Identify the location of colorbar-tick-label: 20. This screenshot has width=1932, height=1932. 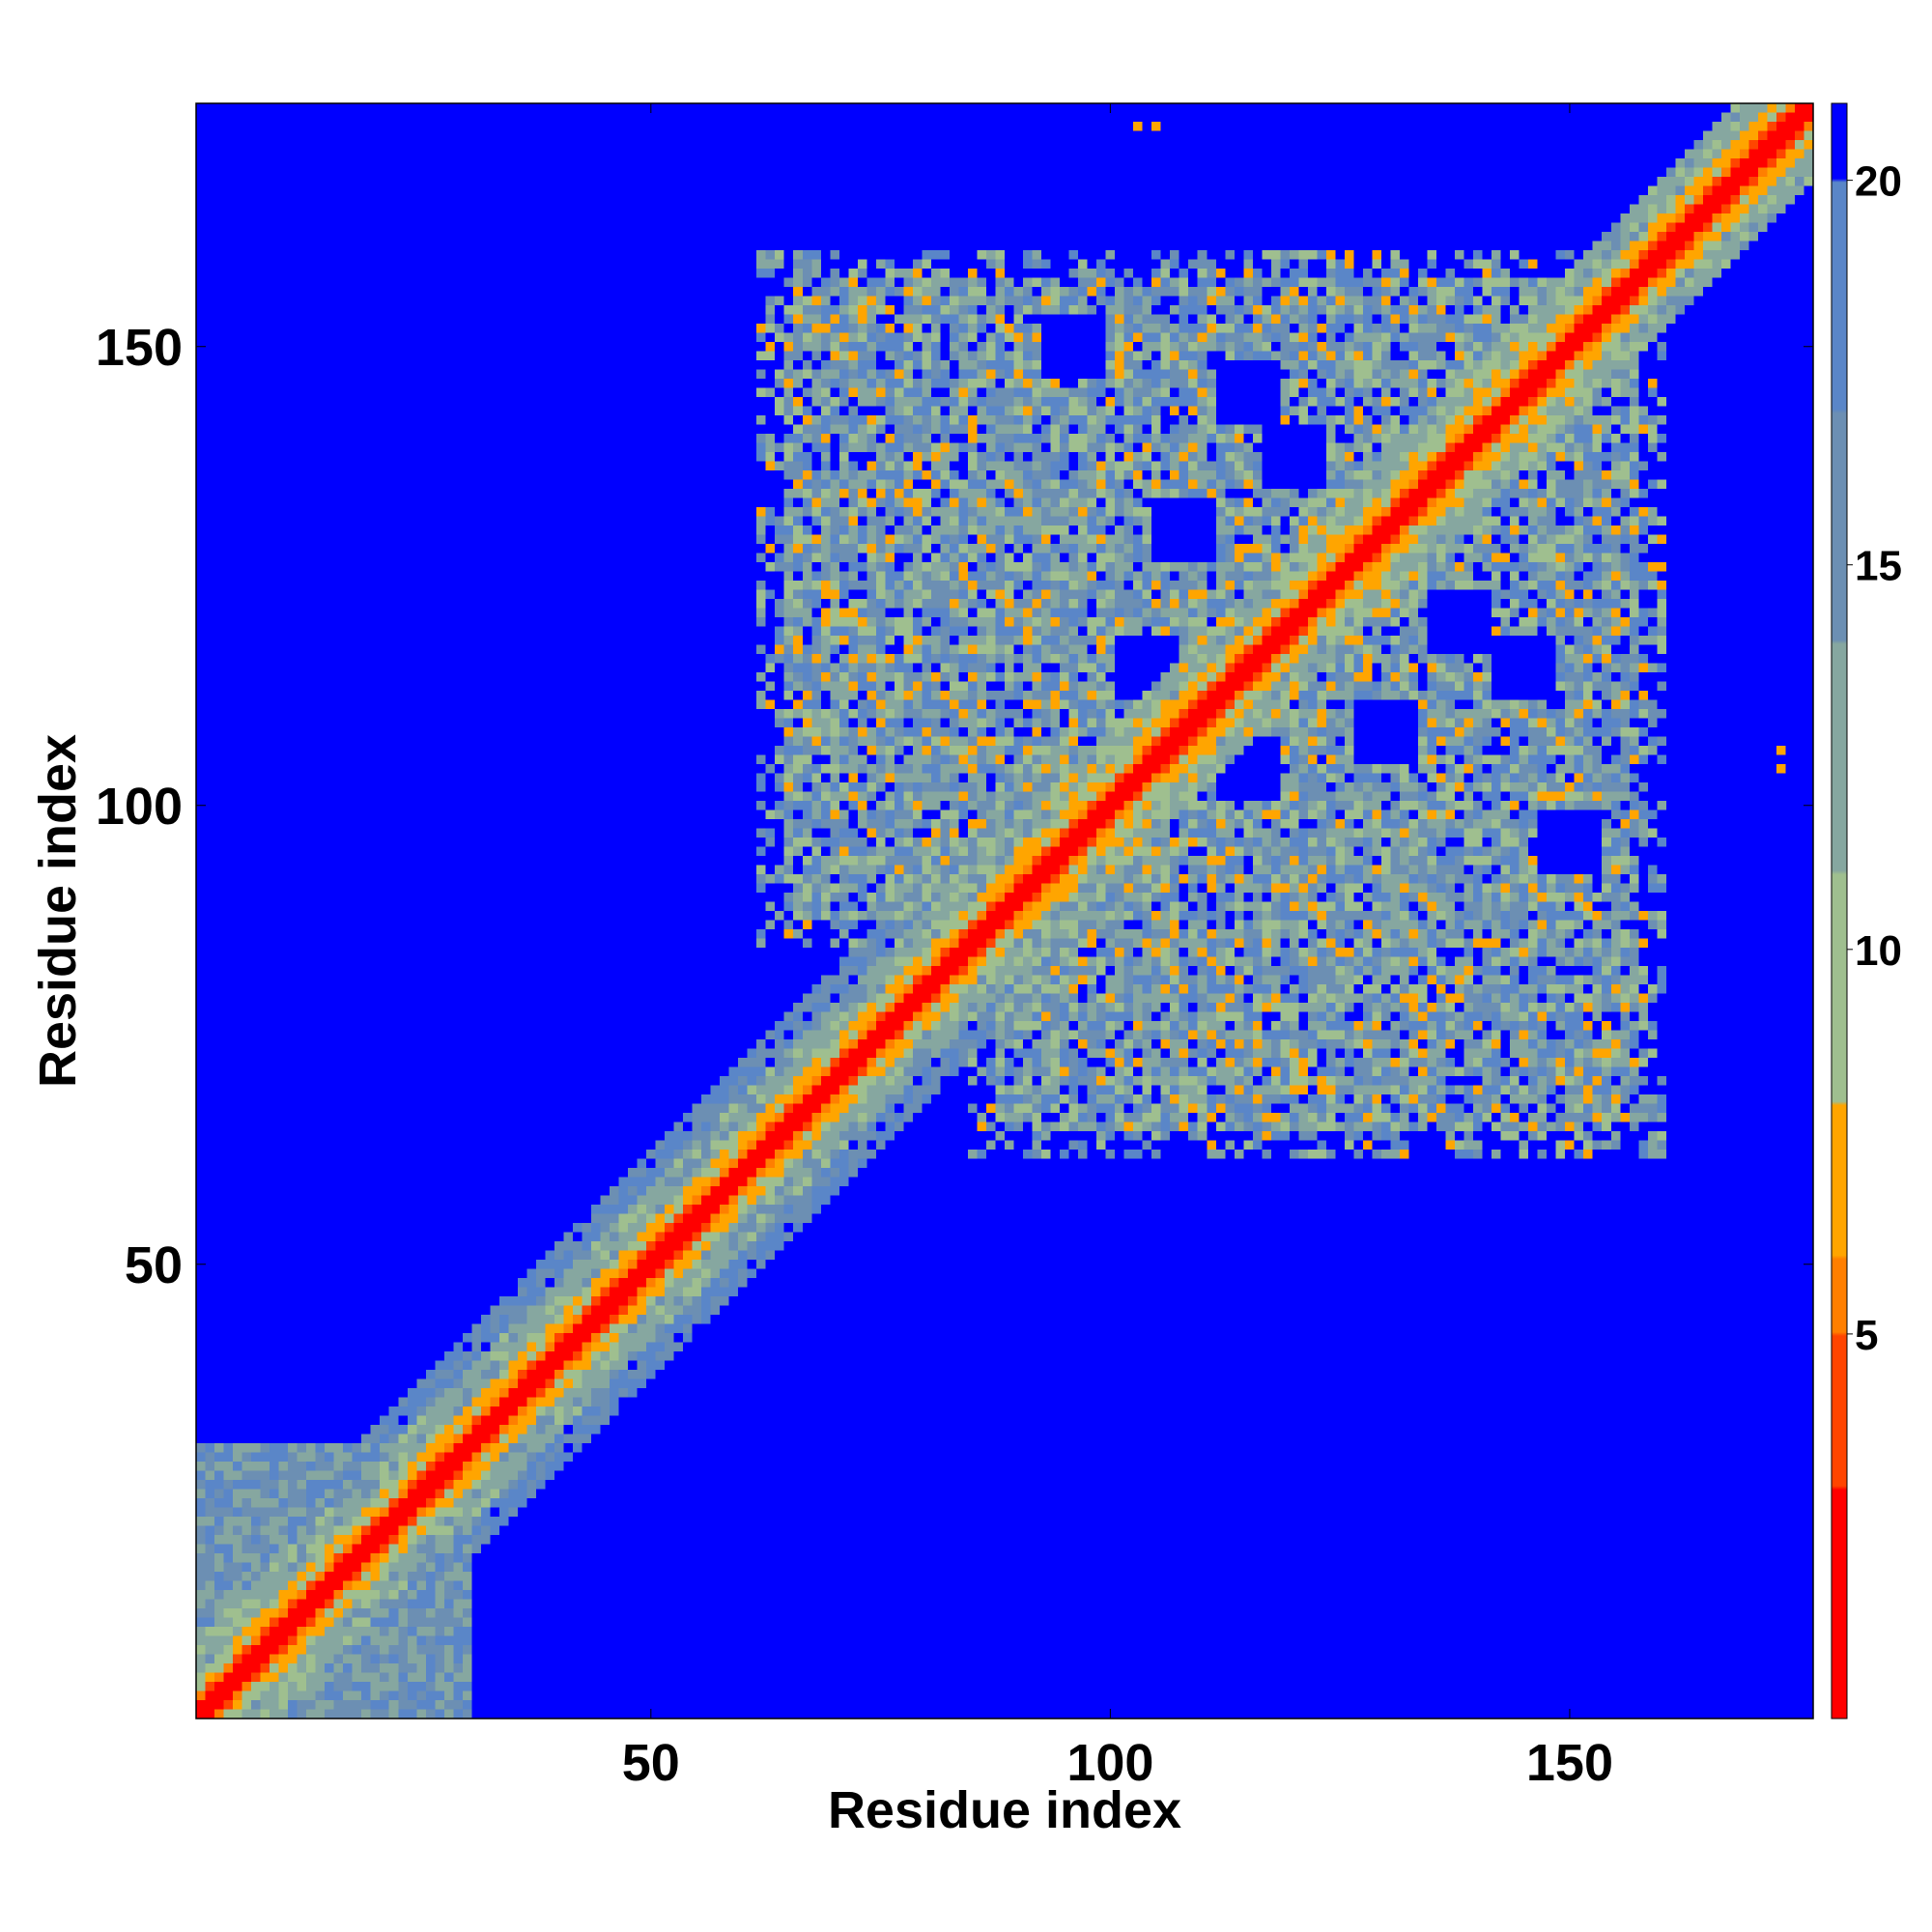
(1878, 182).